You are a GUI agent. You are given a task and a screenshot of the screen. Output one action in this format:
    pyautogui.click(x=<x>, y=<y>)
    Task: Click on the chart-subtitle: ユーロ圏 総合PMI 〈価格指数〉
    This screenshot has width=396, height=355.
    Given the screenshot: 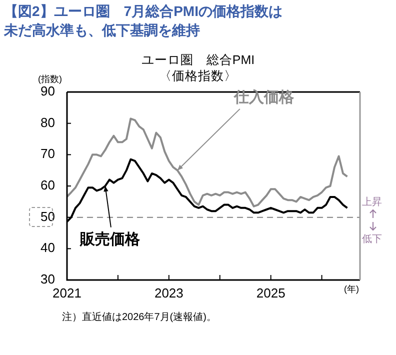 What is the action you would take?
    pyautogui.click(x=198, y=68)
    